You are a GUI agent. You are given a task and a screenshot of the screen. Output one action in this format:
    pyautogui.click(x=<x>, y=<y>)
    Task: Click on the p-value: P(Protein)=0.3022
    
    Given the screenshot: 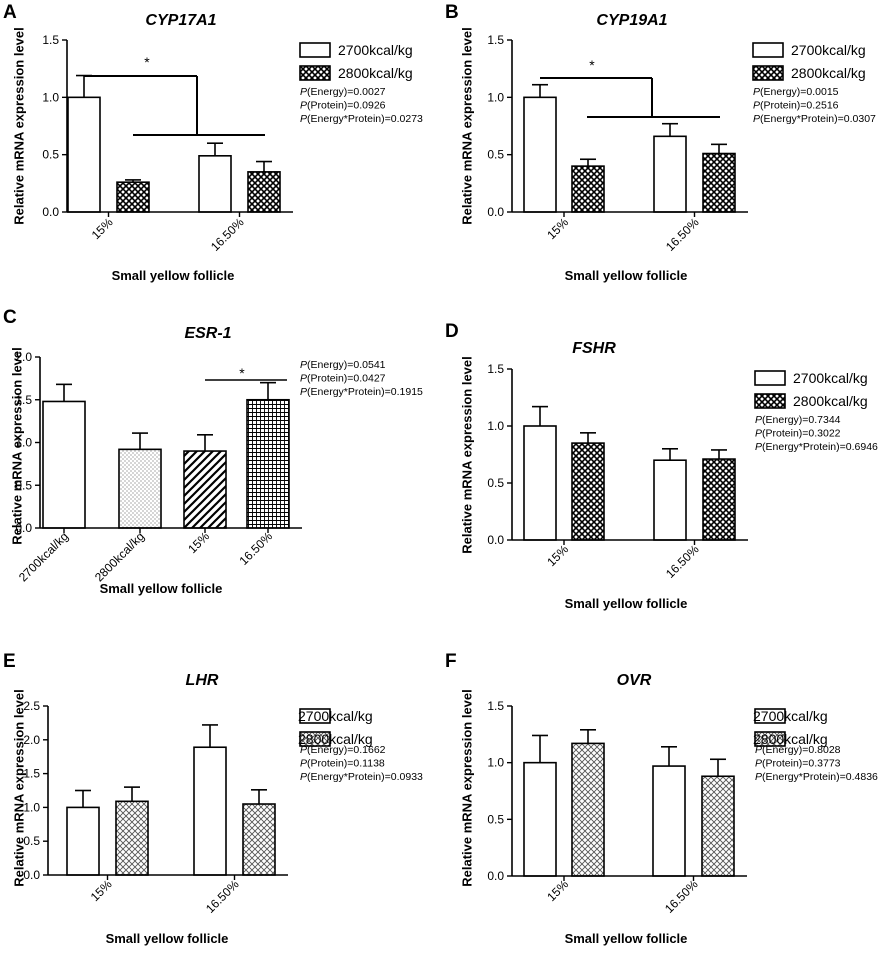 What is the action you would take?
    pyautogui.click(x=798, y=434)
    